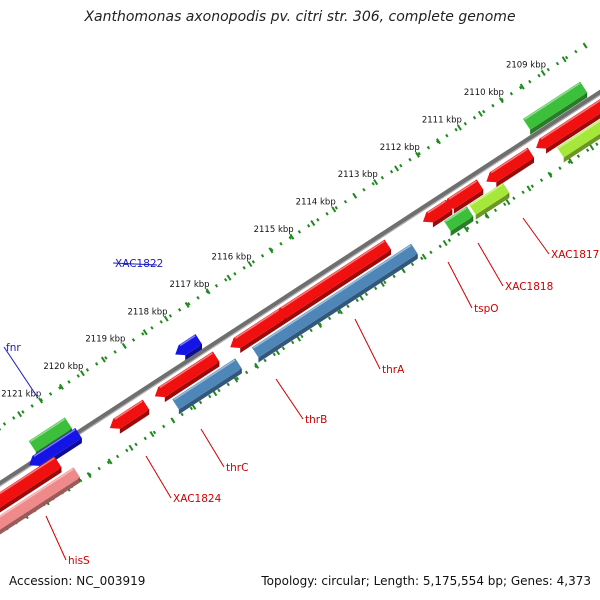 This screenshot has width=600, height=600. I want to click on gene-XAC1822-face, so click(188, 345).